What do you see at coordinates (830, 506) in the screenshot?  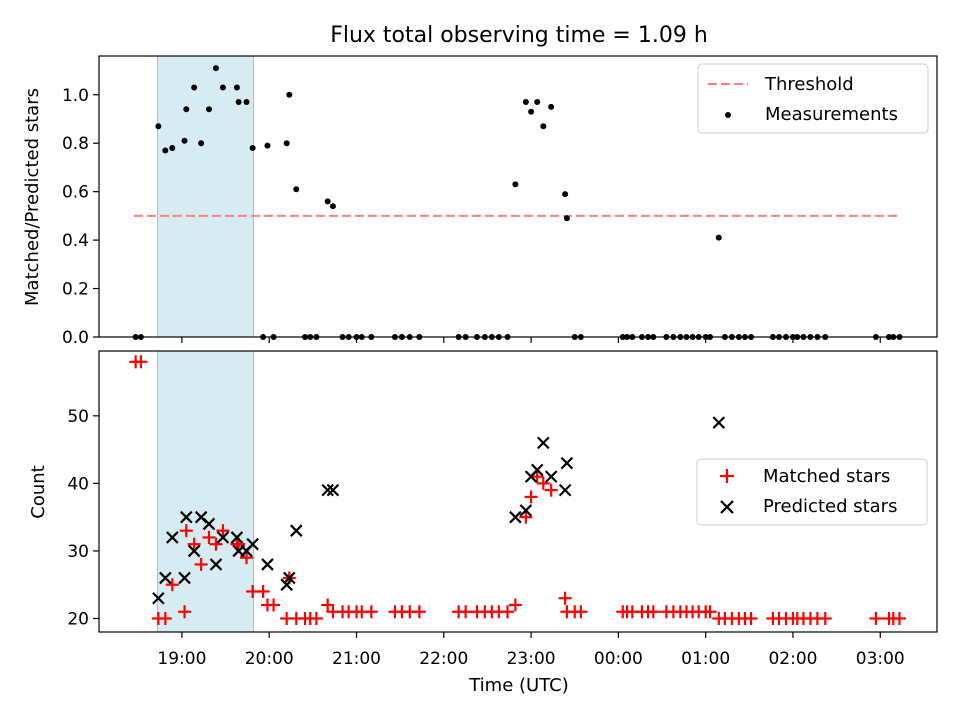 I see `legend-predicted-label: Predicted stars` at bounding box center [830, 506].